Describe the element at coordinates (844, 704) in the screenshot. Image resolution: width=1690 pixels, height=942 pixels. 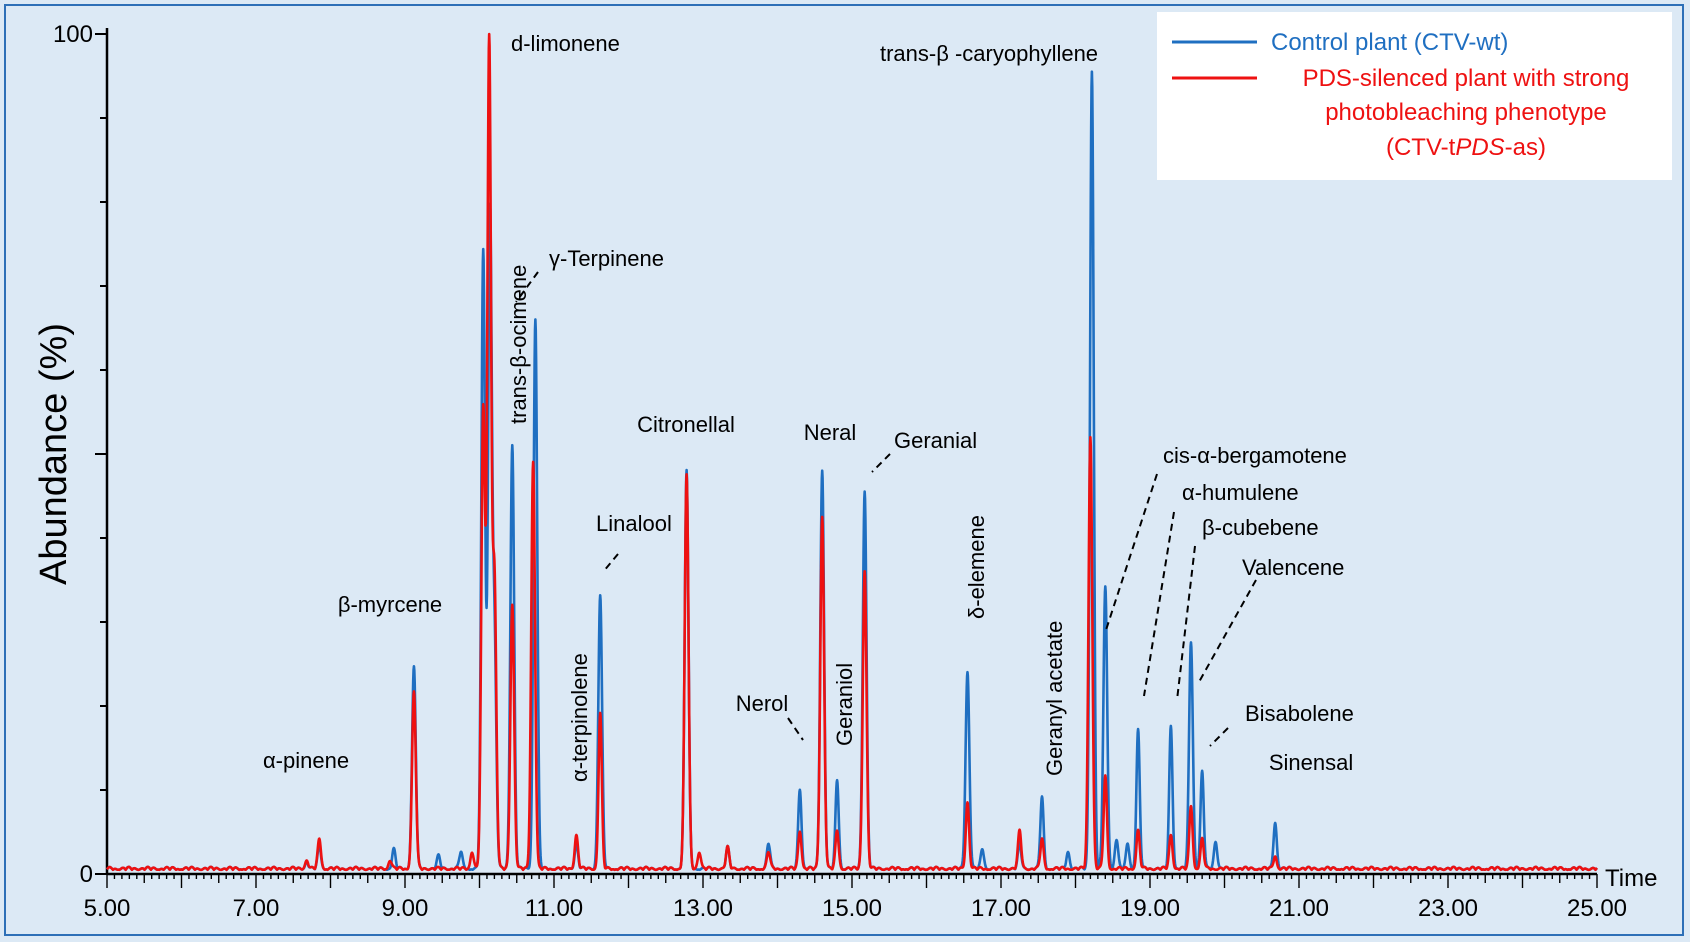
I see `peak-label-geraniol: Geraniol` at that location.